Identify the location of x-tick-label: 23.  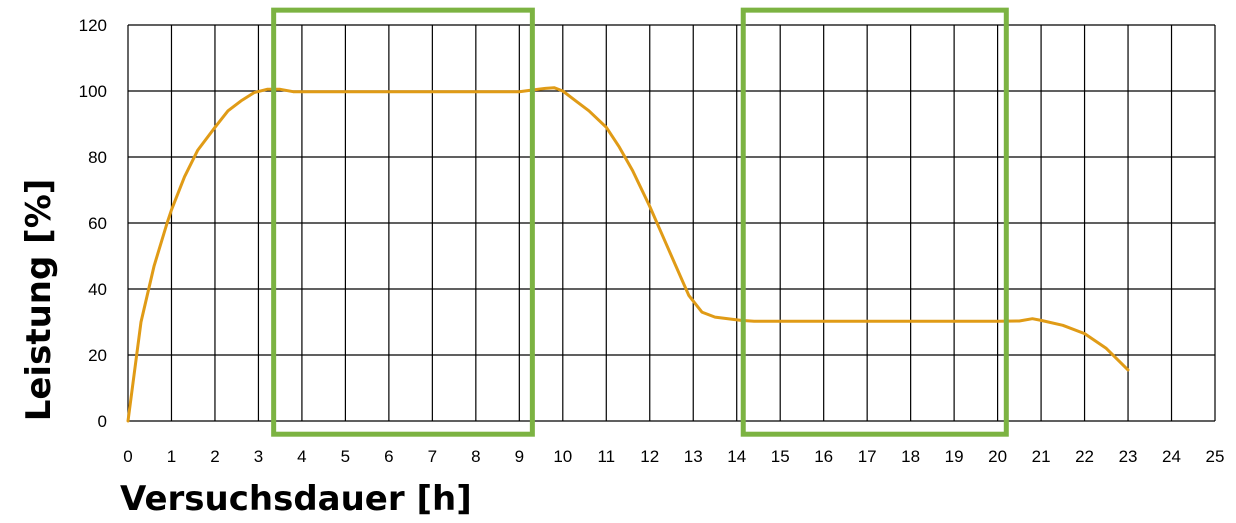
(1128, 456).